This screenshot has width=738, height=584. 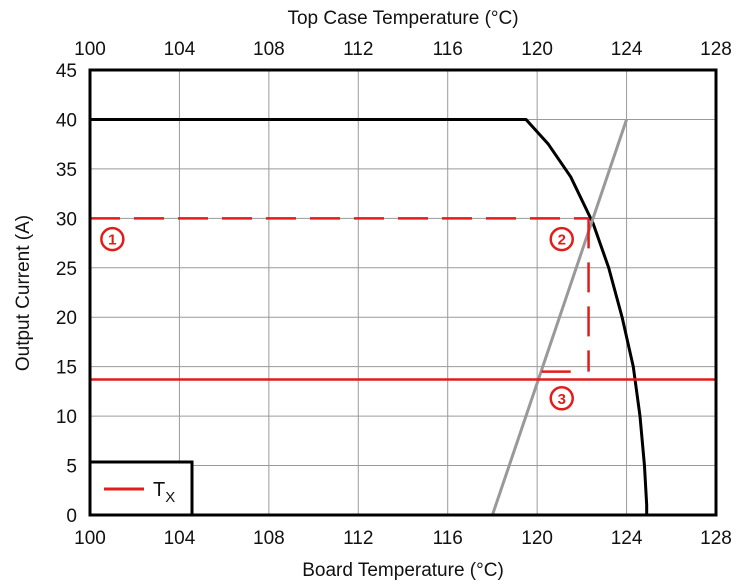 I want to click on y-tick-label: 25, so click(x=66, y=269).